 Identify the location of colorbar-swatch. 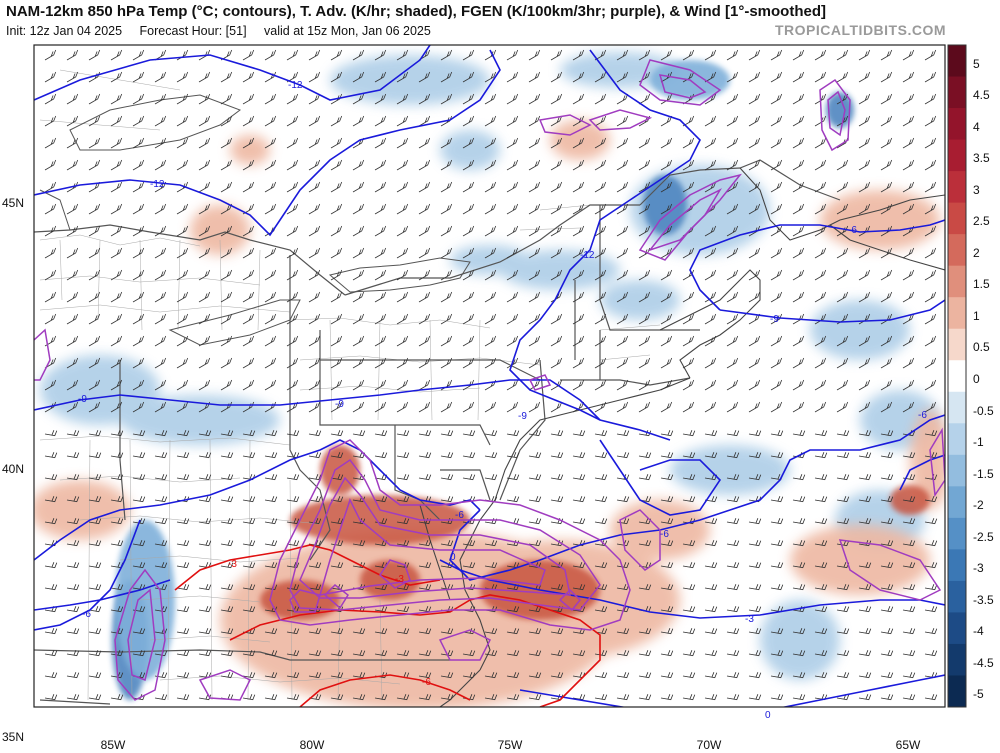
(957, 596).